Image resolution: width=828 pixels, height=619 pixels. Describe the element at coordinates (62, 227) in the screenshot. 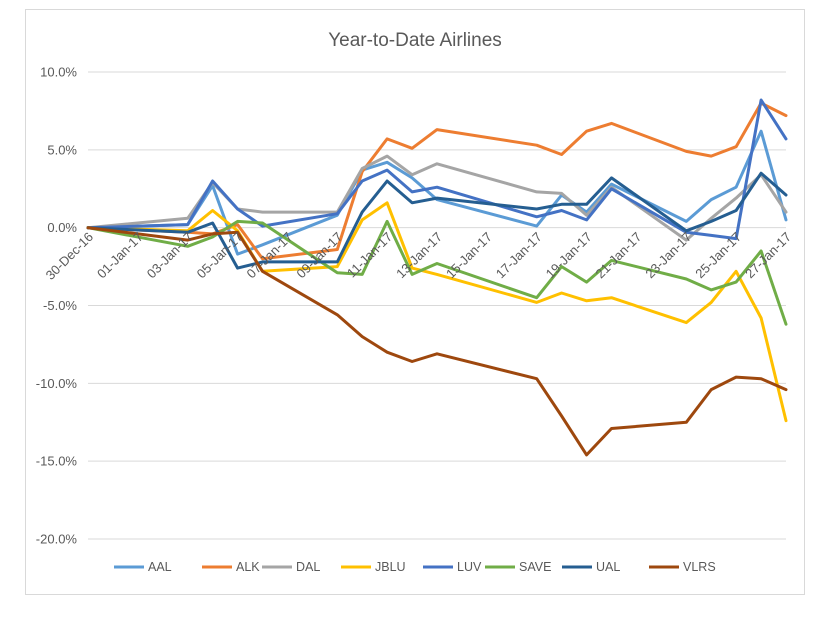

I see `y-tick-label: 0.0%` at that location.